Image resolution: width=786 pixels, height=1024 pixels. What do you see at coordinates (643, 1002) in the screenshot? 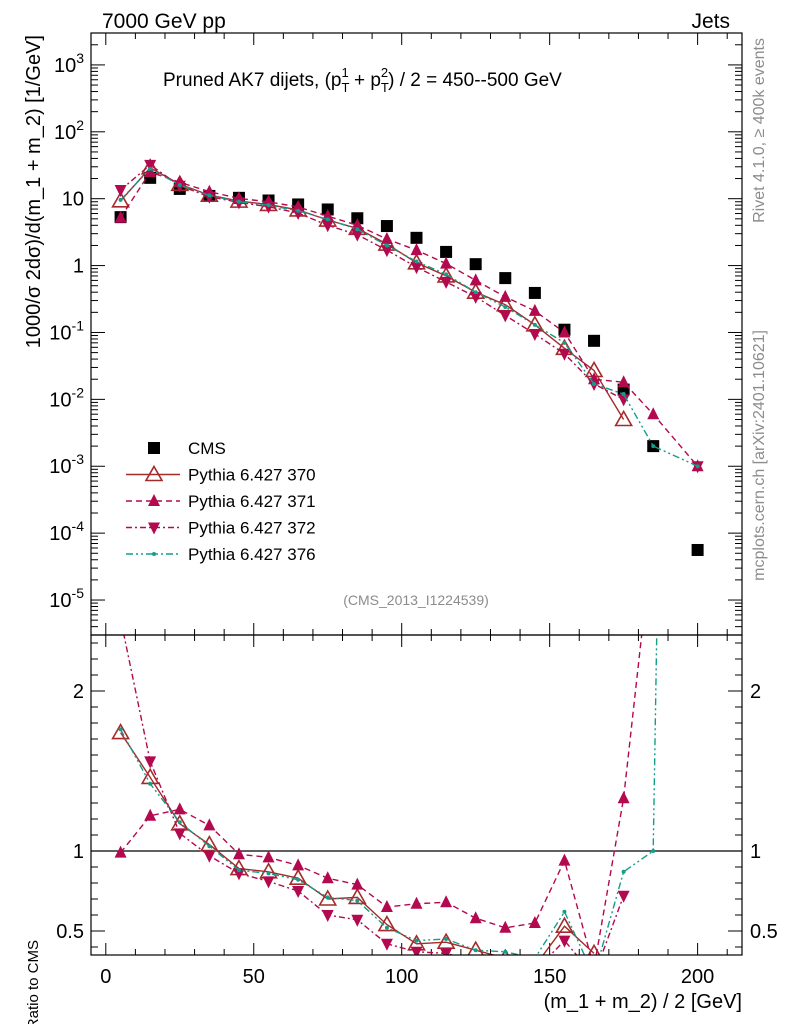
I see `x-axis-label: (m_1 + m_2) / 2 [GeV]` at bounding box center [643, 1002].